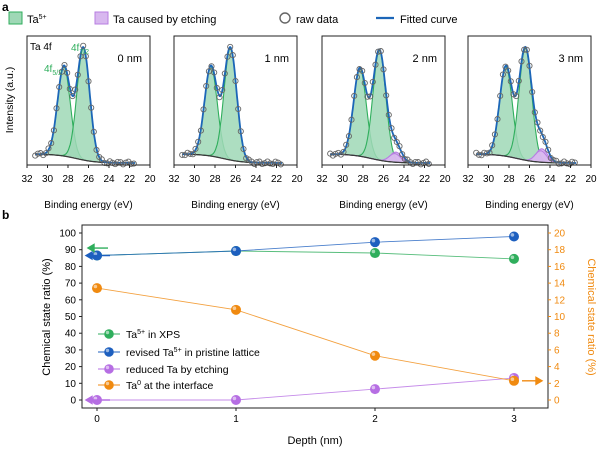 This screenshot has height=449, width=600. What do you see at coordinates (89, 179) in the screenshot?
I see `x-tick-label: 26` at bounding box center [89, 179].